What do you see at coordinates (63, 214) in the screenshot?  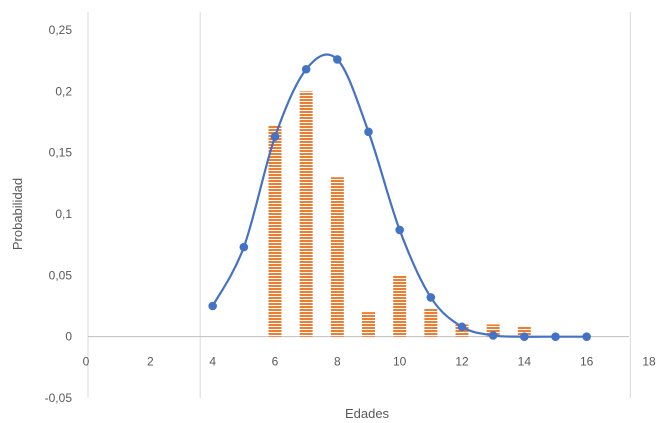 I see `y-tick-label: 0,1` at bounding box center [63, 214].